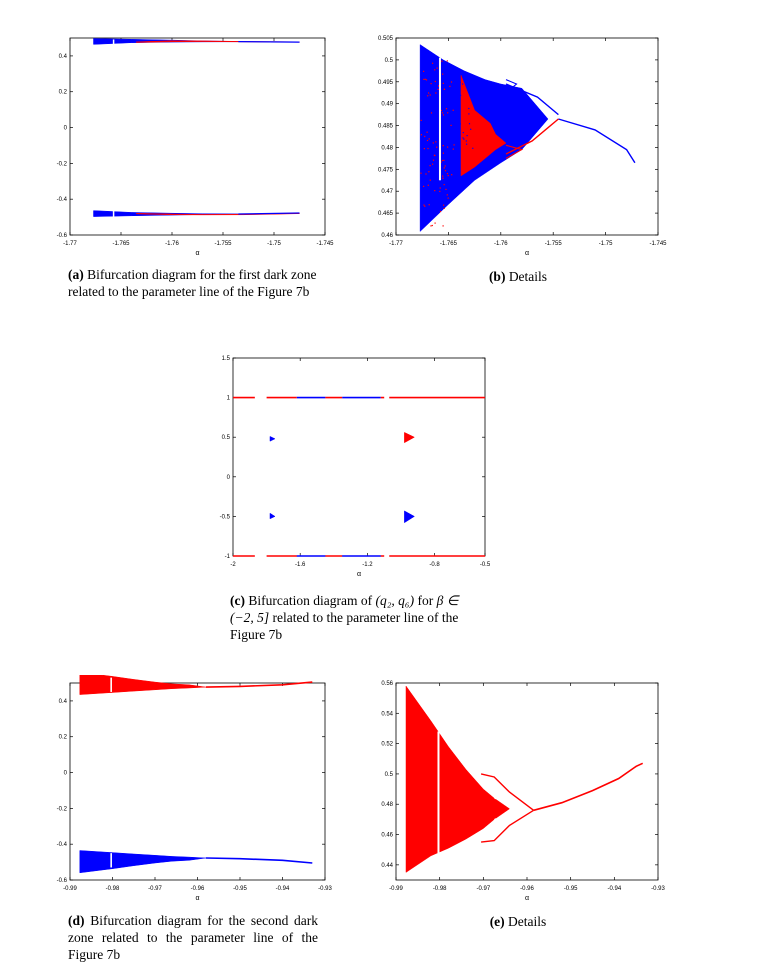 This screenshot has width=765, height=969. What do you see at coordinates (386, 127) in the screenshot?
I see `y-tick-label: 0.485` at bounding box center [386, 127].